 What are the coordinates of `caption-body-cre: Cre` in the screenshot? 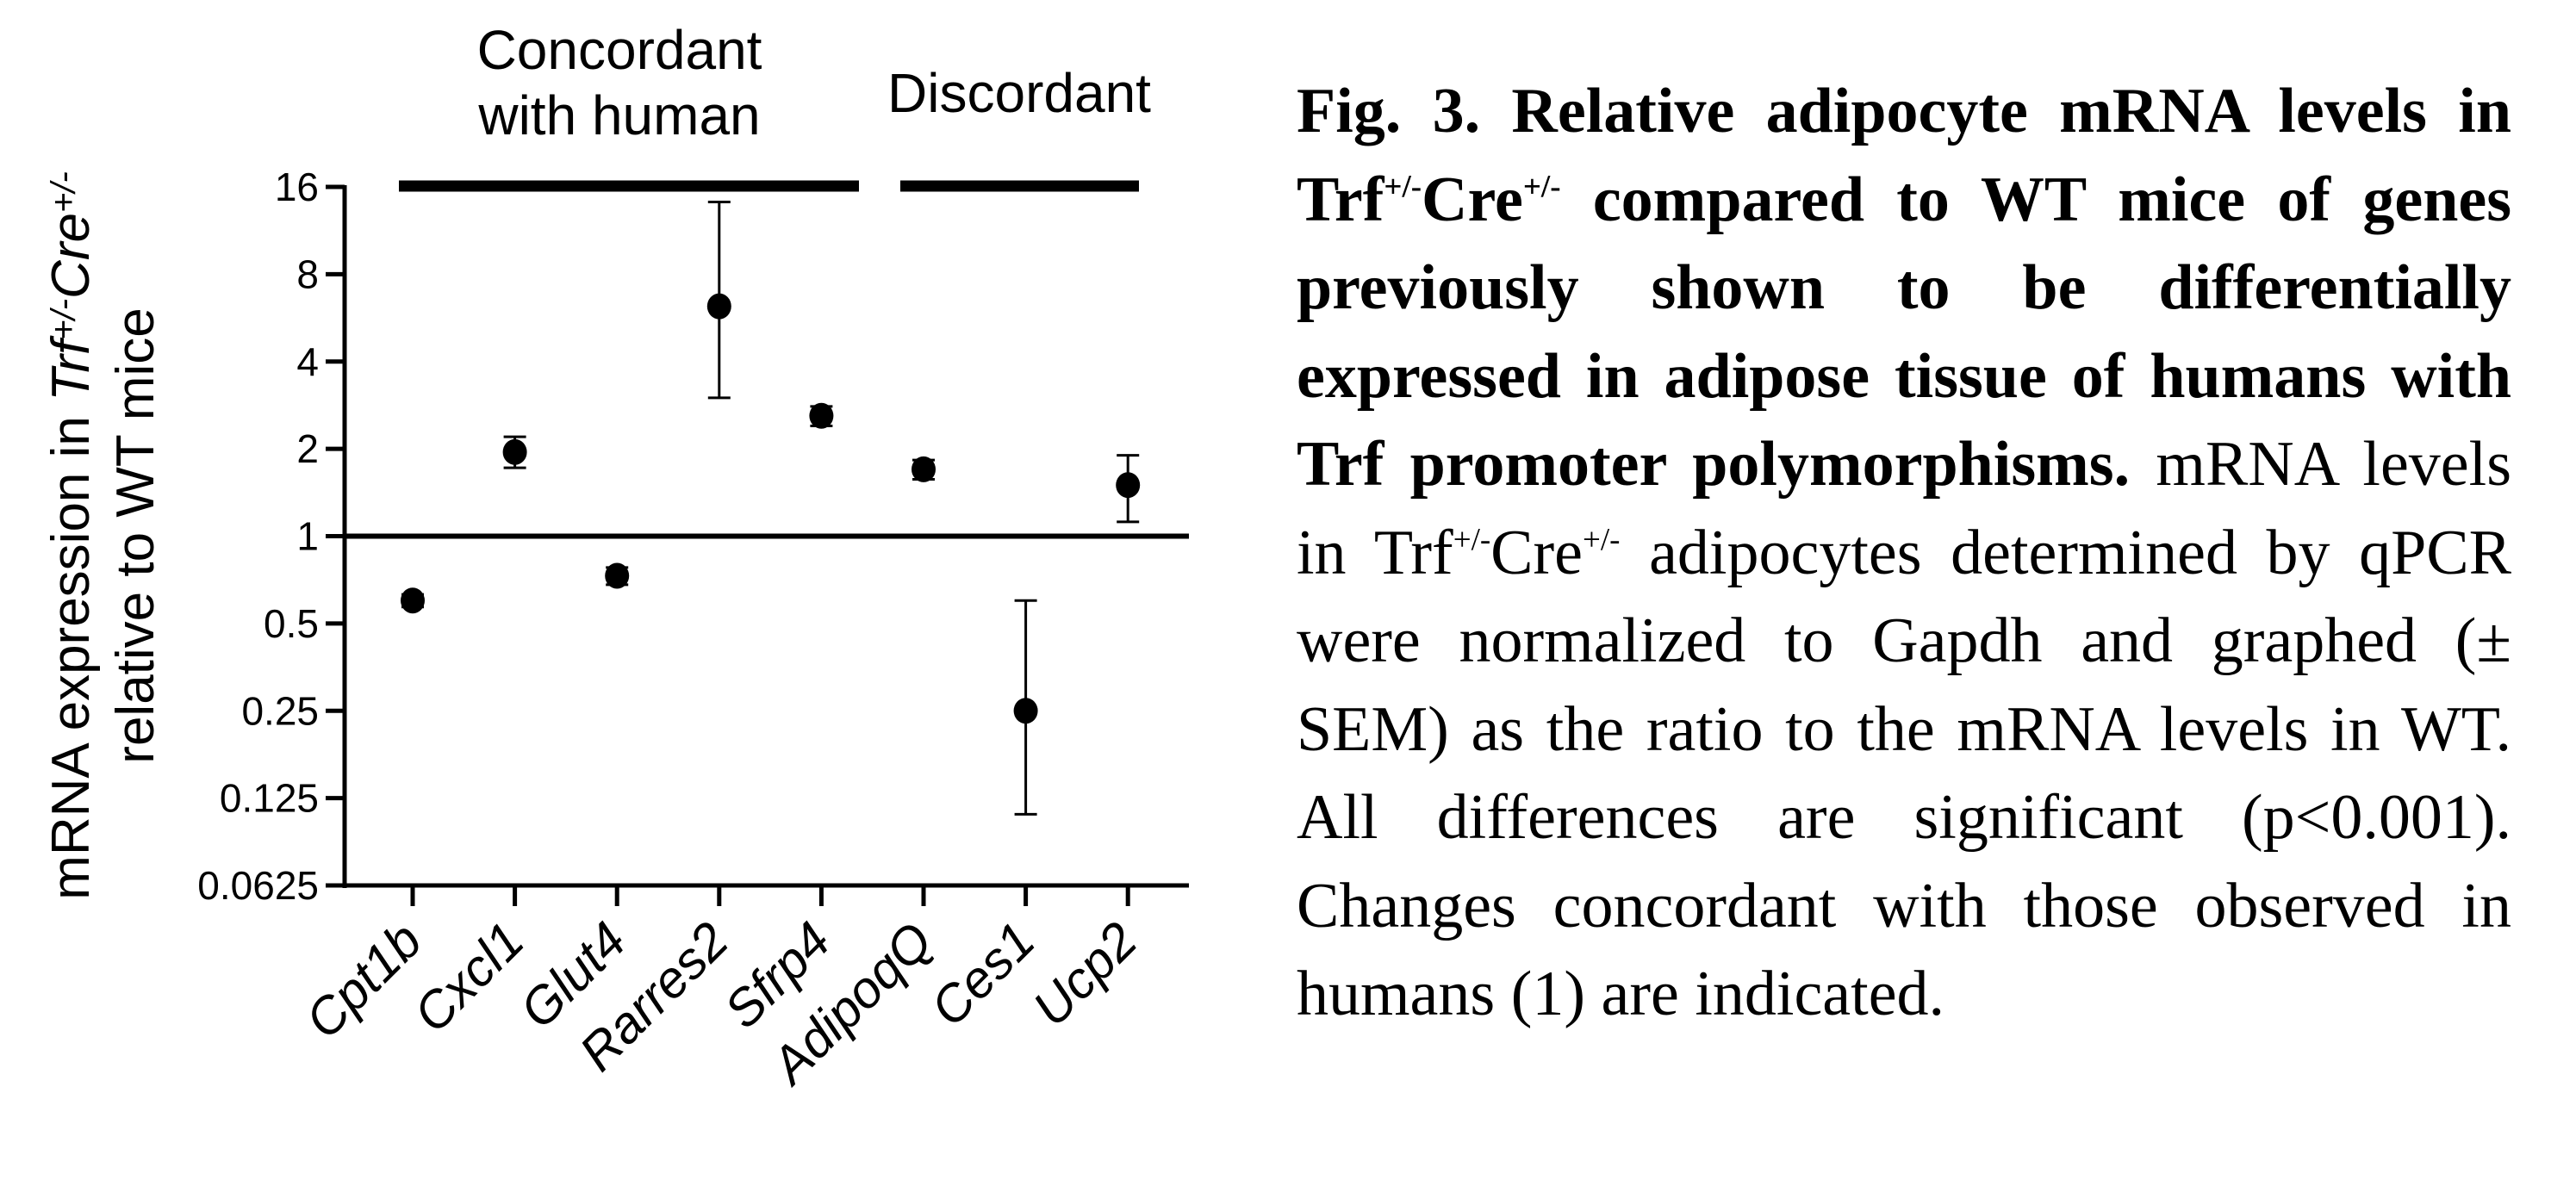 It's located at (1537, 552).